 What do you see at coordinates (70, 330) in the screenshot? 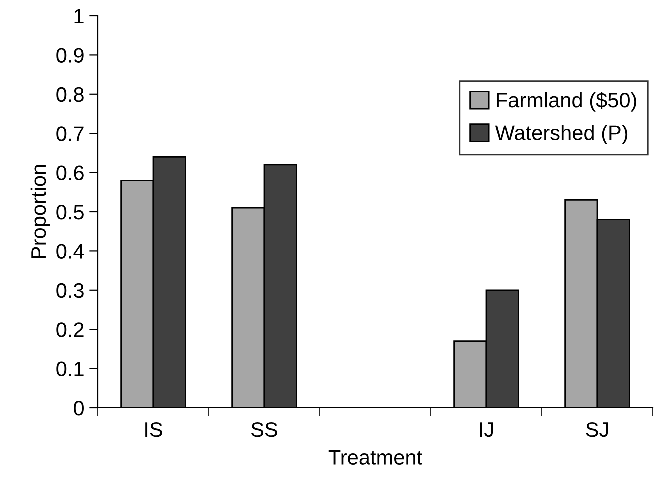
I see `y-tick-label: 0.2` at bounding box center [70, 330].